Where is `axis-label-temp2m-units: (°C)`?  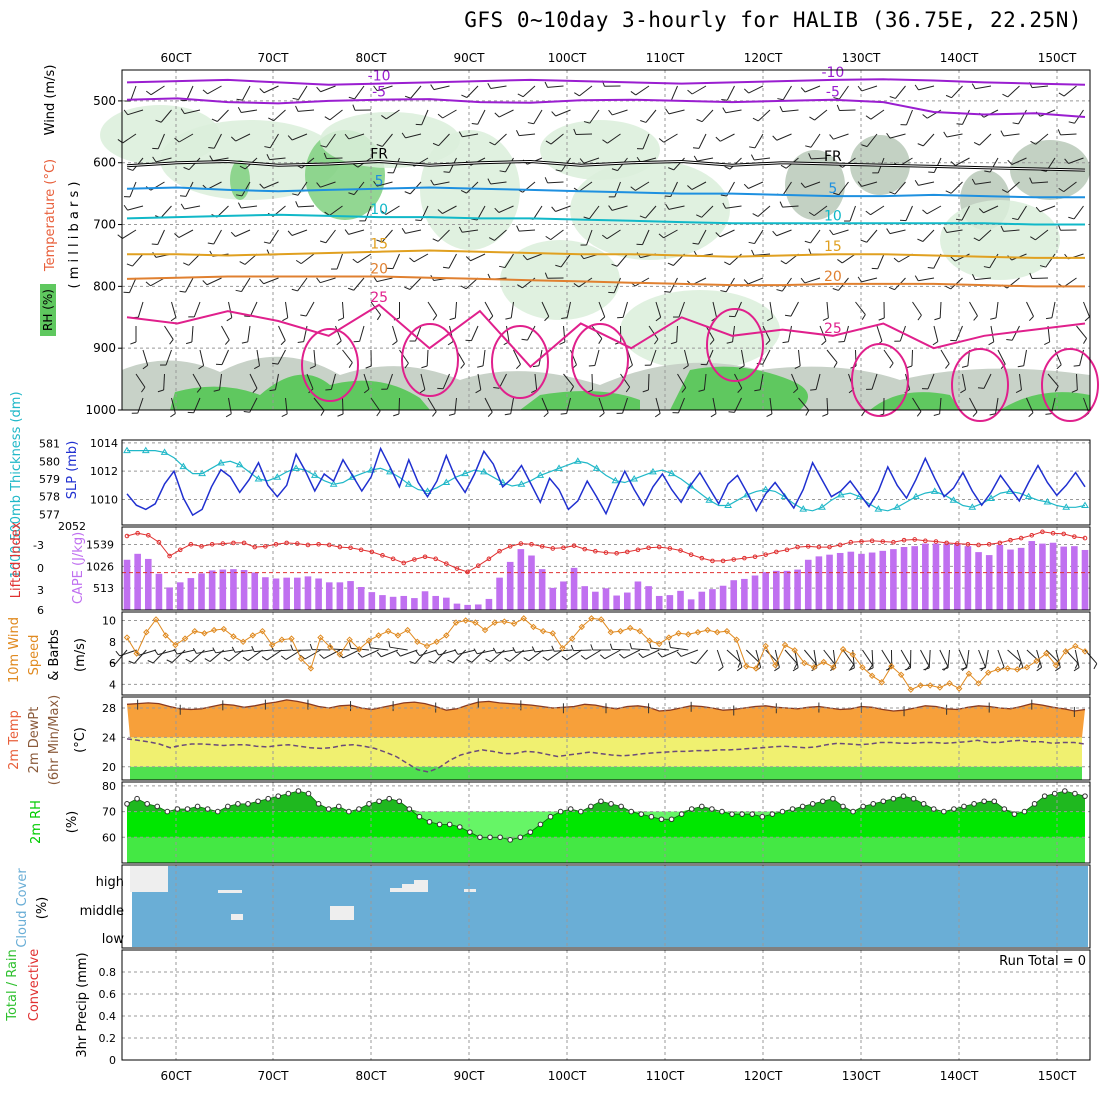 axis-label-temp2m-units: (°C) is located at coordinates (80, 740).